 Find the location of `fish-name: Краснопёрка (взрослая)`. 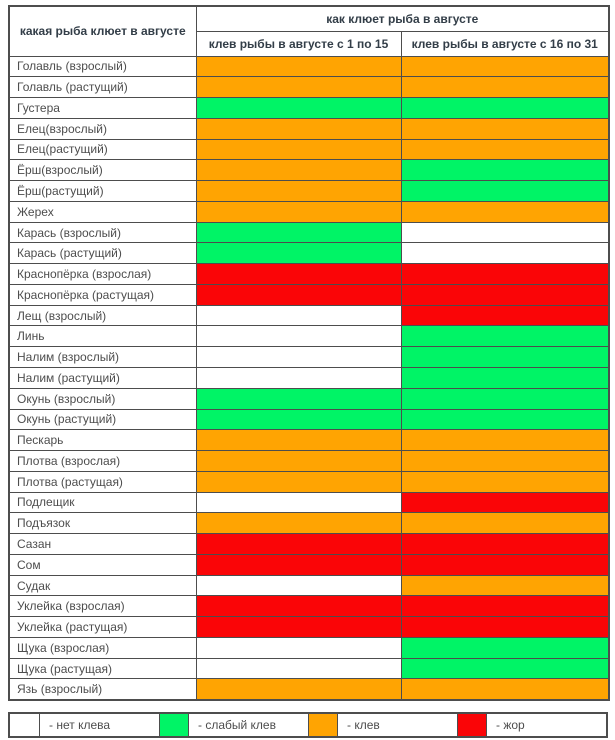

fish-name: Краснопёрка (взрослая) is located at coordinates (102, 274).